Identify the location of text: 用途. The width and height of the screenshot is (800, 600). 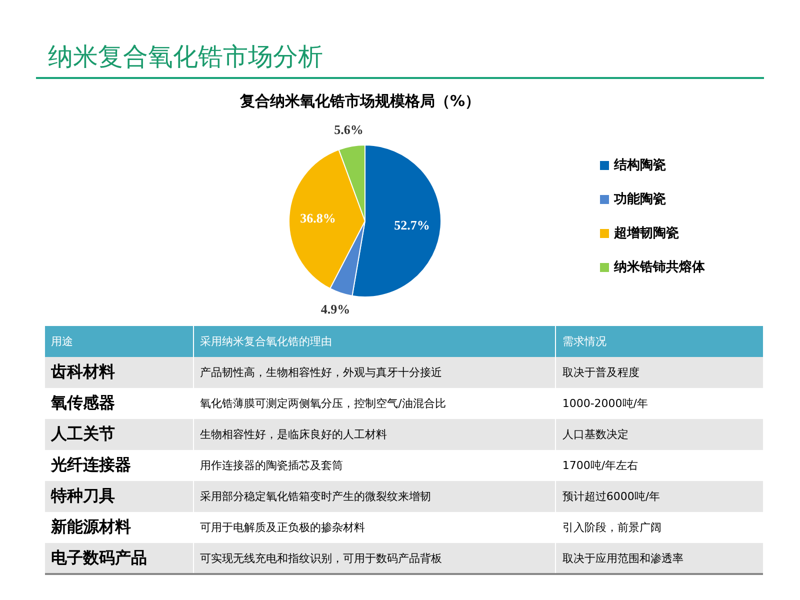
(62, 342).